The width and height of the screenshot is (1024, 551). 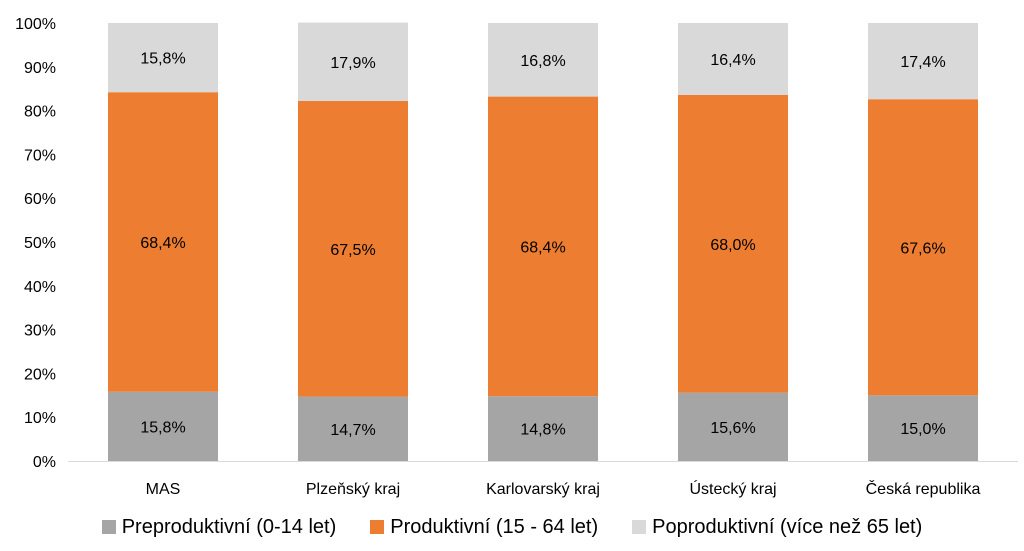 What do you see at coordinates (35, 24) in the screenshot?
I see `y-tick-label: 100%` at bounding box center [35, 24].